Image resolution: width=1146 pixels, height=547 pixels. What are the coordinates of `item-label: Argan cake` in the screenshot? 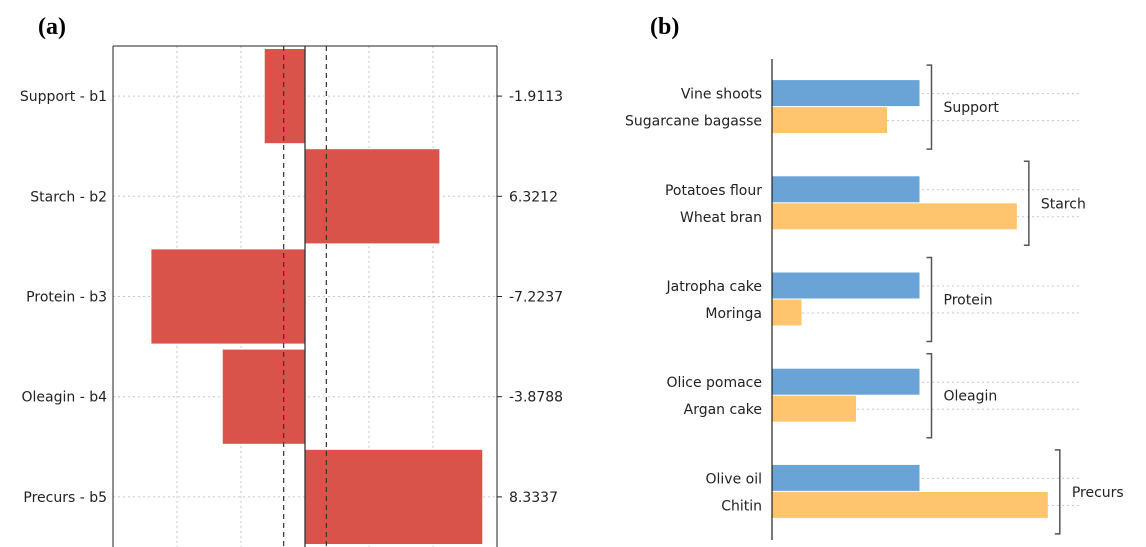 It's located at (723, 410).